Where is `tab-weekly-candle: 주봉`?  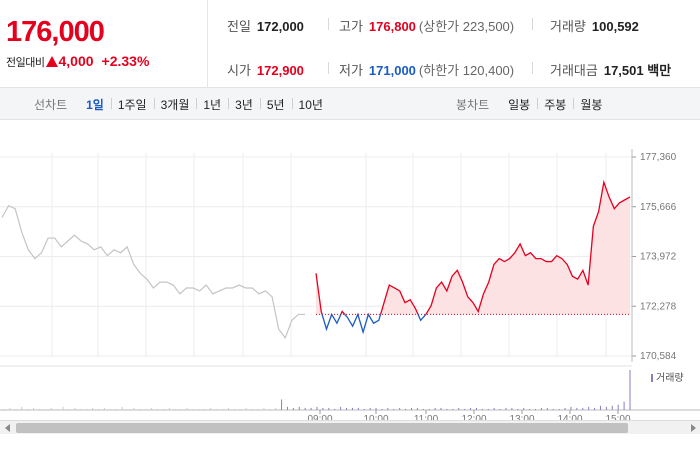 tab-weekly-candle: 주봉 is located at coordinates (555, 104).